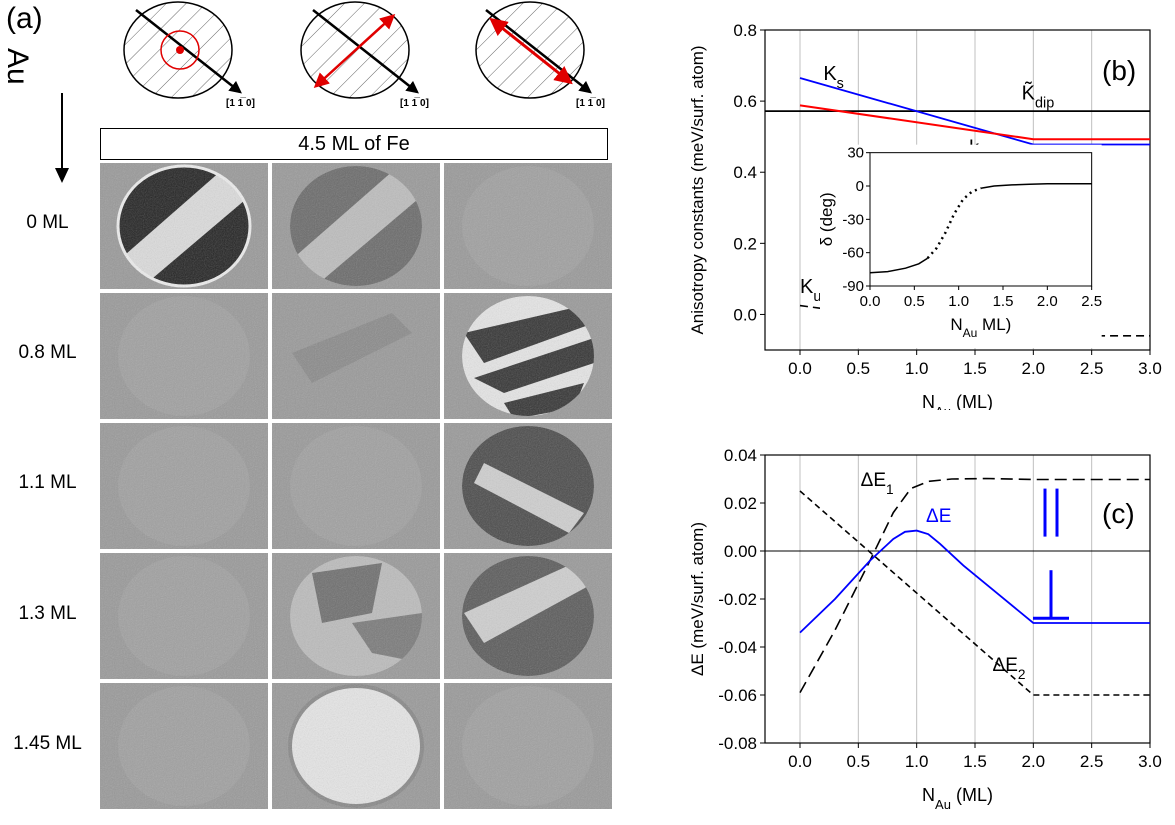  I want to click on c-xtick-label-1: 0.5, so click(859, 761).